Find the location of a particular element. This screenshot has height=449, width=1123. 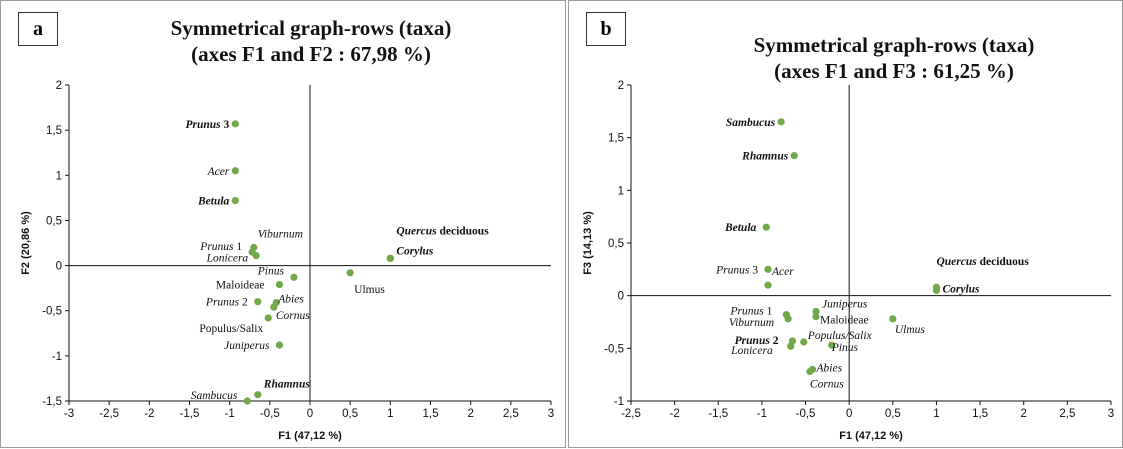

x-axis-label: F1 (47,12 %) is located at coordinates (871, 436).